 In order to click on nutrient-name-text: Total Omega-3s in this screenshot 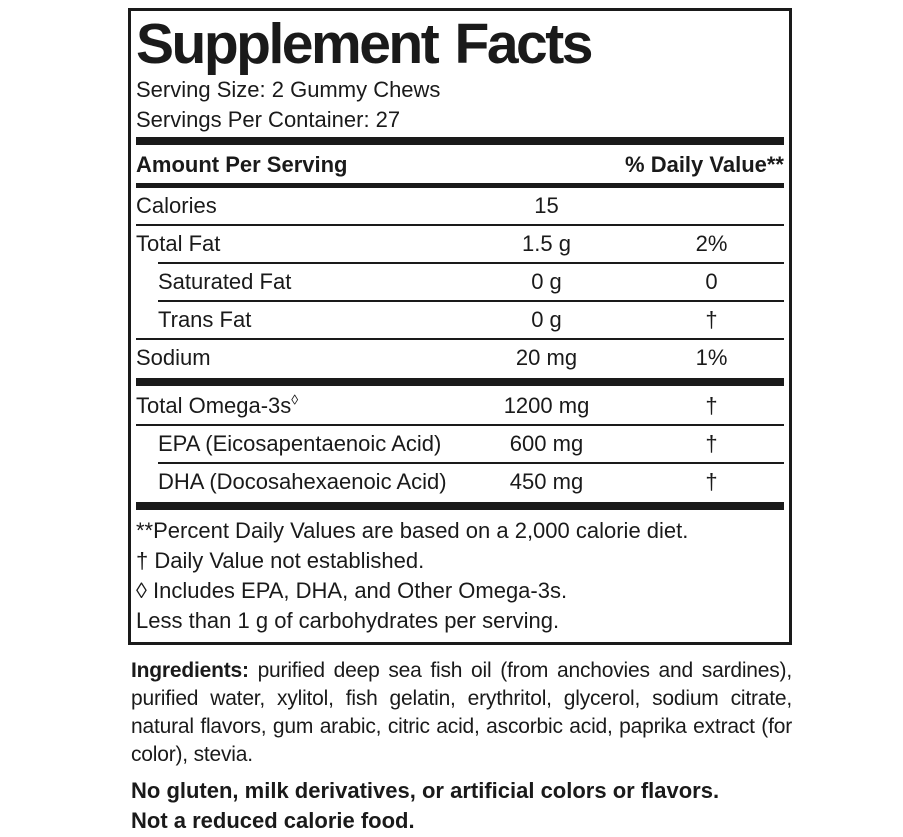, I will do `click(214, 405)`.